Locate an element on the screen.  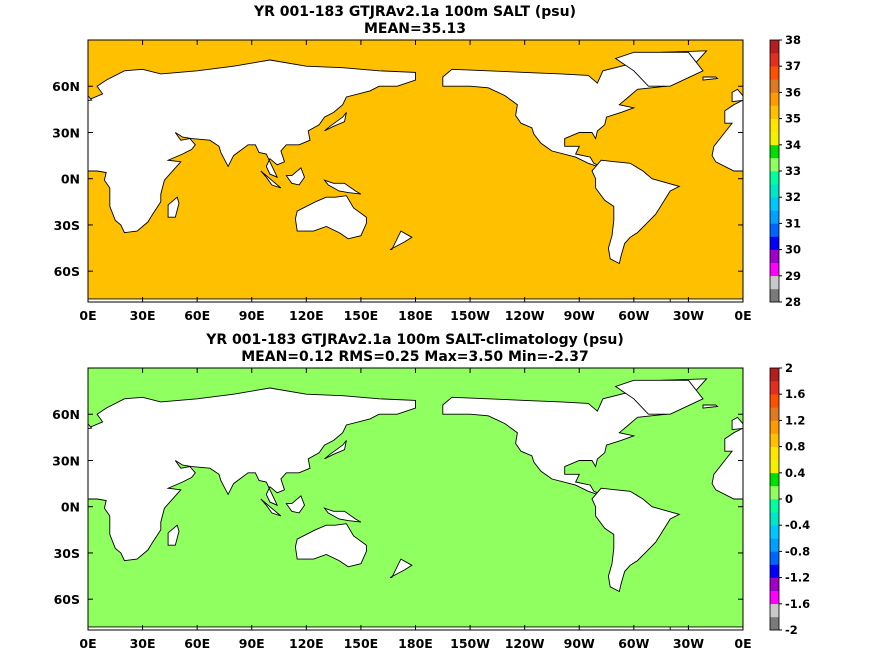
colorbar-tick-label: 37 is located at coordinates (793, 66).